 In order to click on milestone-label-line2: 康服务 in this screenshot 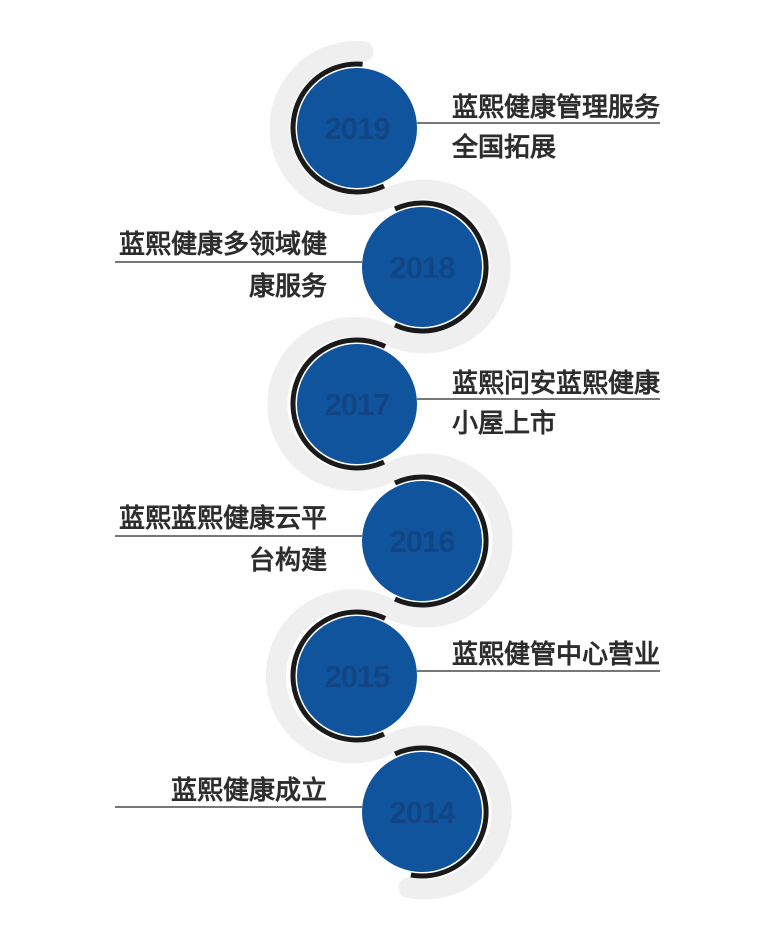, I will do `click(287, 286)`.